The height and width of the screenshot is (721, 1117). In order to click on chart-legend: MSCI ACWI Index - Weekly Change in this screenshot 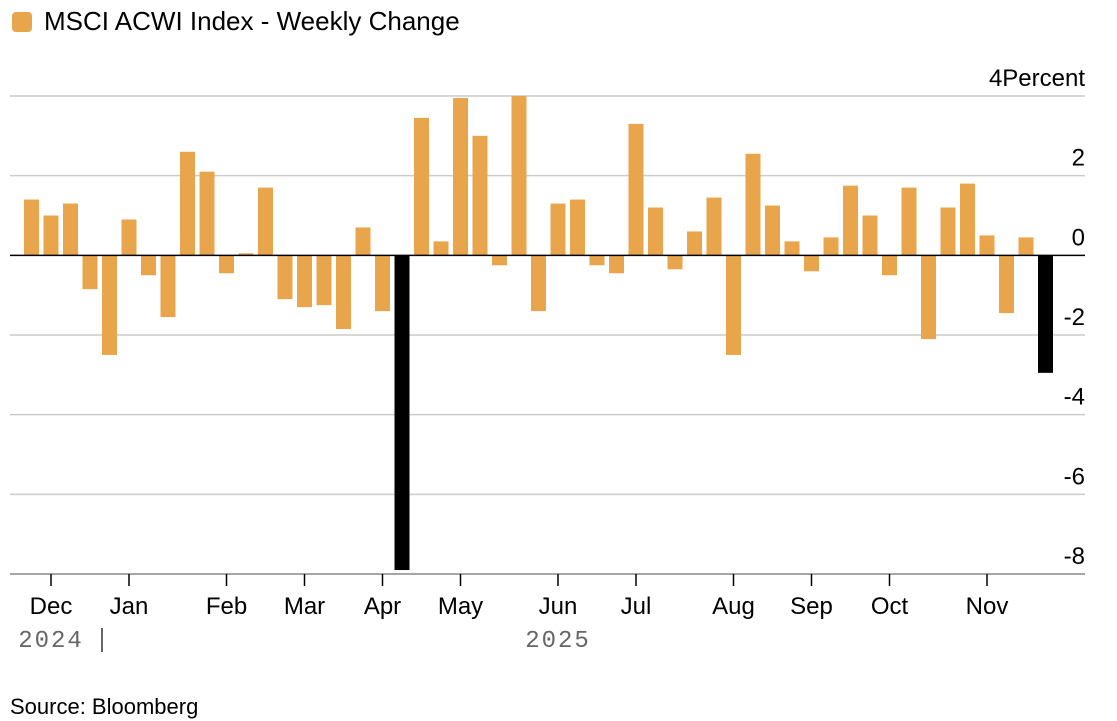, I will do `click(236, 21)`.